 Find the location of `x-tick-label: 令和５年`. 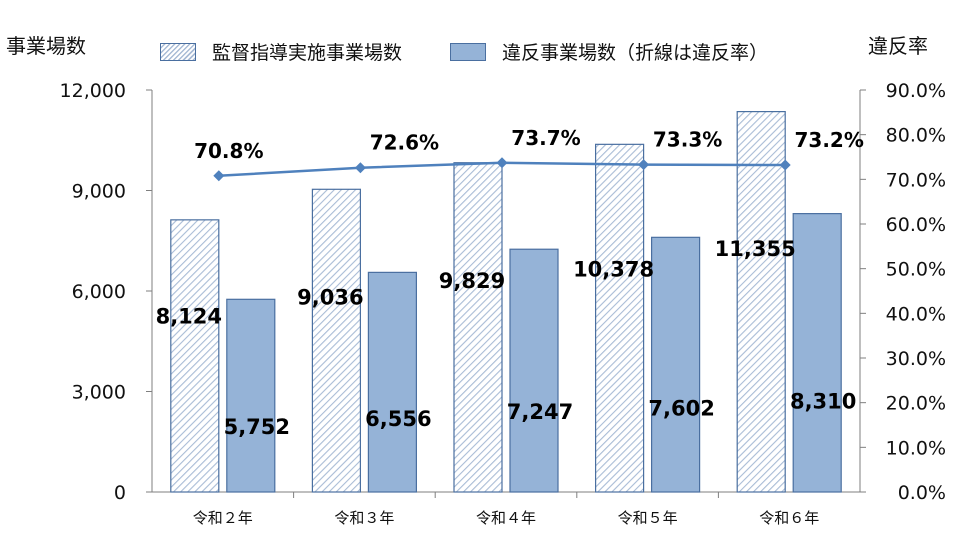

x-tick-label: 令和５年 is located at coordinates (648, 518).